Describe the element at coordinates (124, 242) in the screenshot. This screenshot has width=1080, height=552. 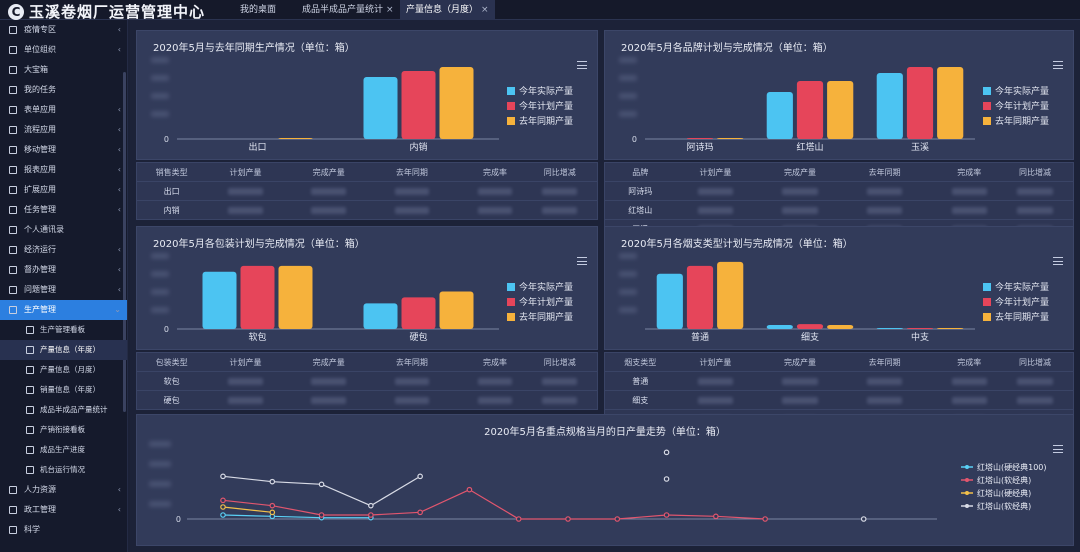
I see `sidebar-scrollbar` at that location.